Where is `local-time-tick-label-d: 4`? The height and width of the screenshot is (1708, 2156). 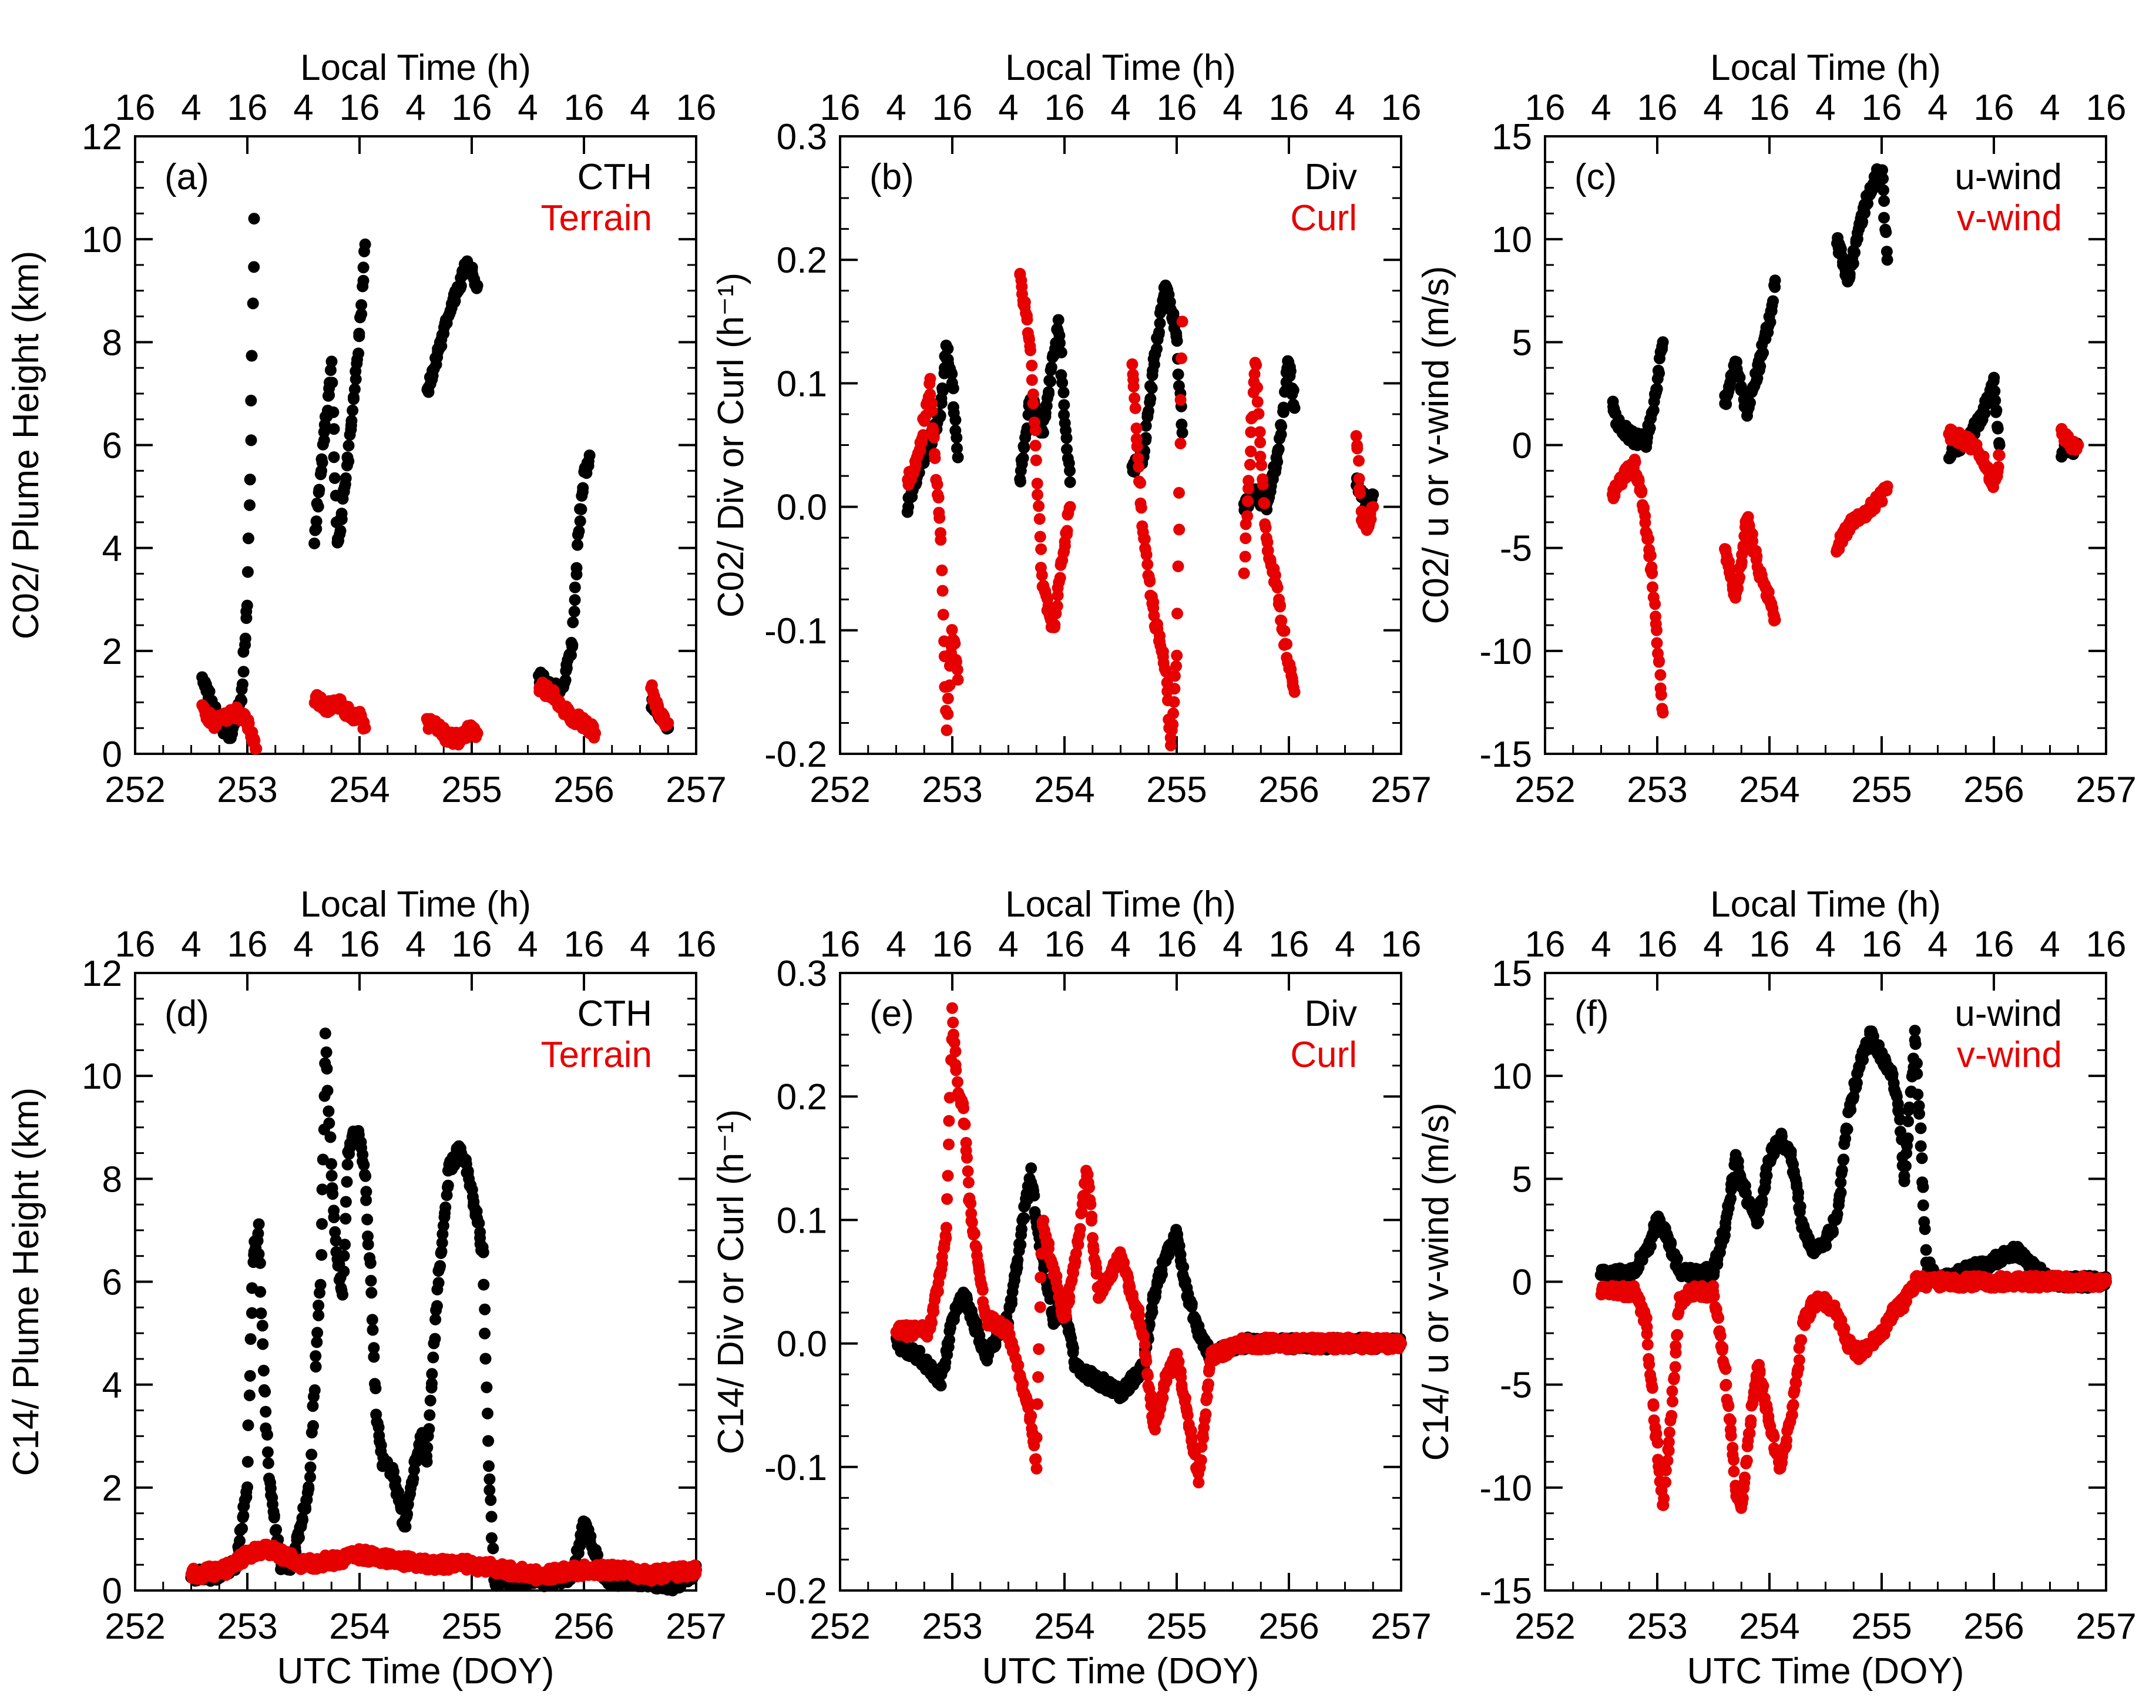 local-time-tick-label-d: 4 is located at coordinates (640, 944).